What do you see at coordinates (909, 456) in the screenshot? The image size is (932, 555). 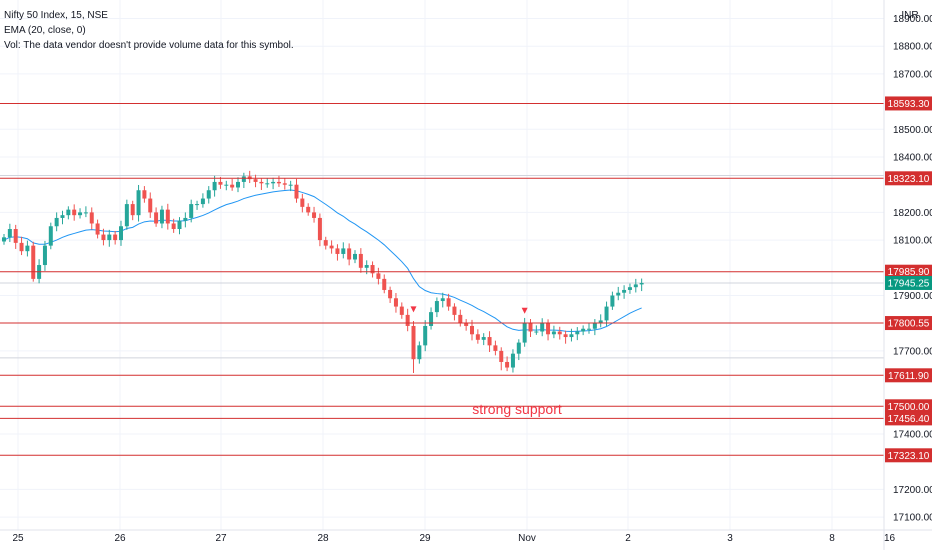 I see `level-price-label: 17323.10` at bounding box center [909, 456].